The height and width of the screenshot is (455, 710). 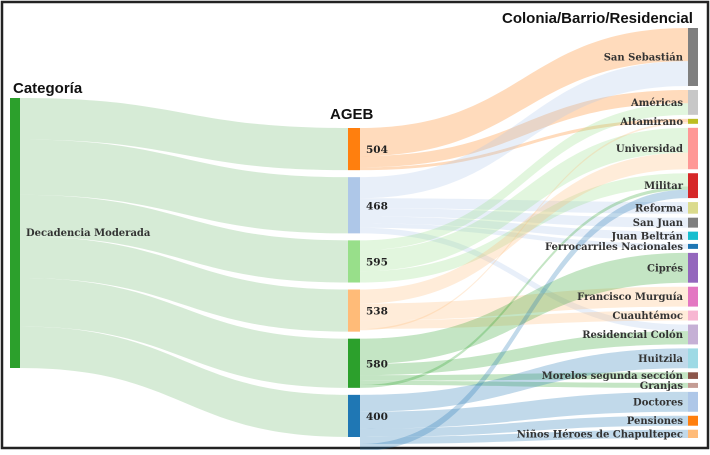 I want to click on column-title-ageb: AGEB, so click(x=352, y=114).